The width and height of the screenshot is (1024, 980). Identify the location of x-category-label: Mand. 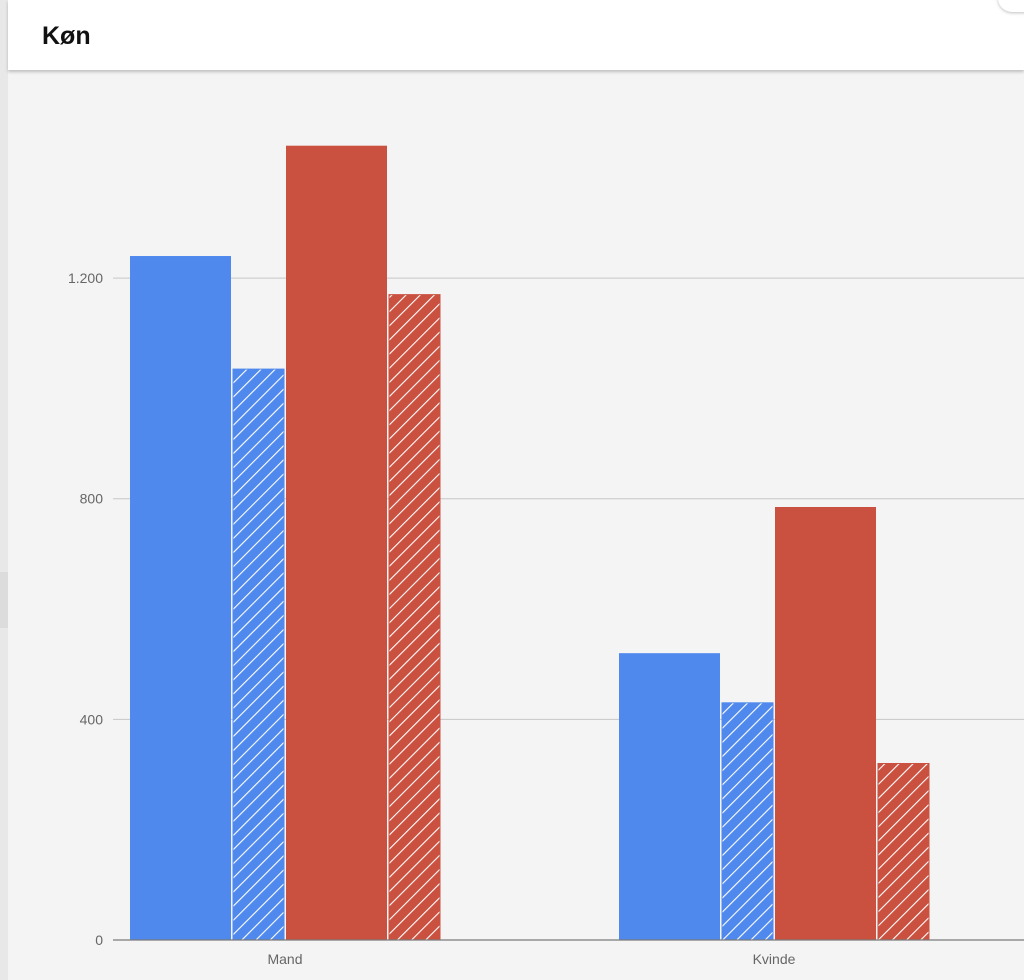
(284, 959).